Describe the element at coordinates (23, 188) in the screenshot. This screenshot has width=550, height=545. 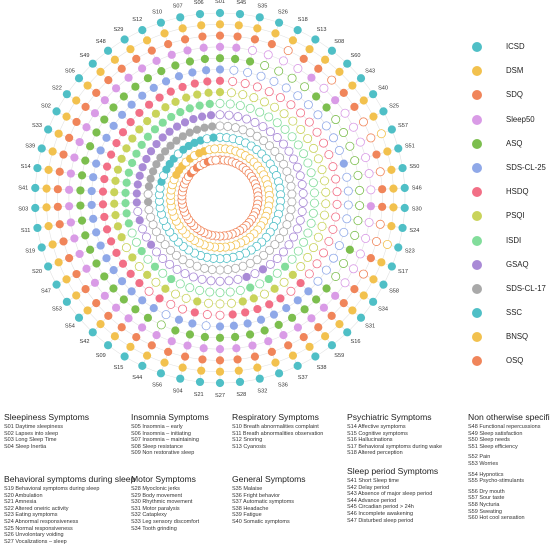
I see `spoke-label: S41` at that location.